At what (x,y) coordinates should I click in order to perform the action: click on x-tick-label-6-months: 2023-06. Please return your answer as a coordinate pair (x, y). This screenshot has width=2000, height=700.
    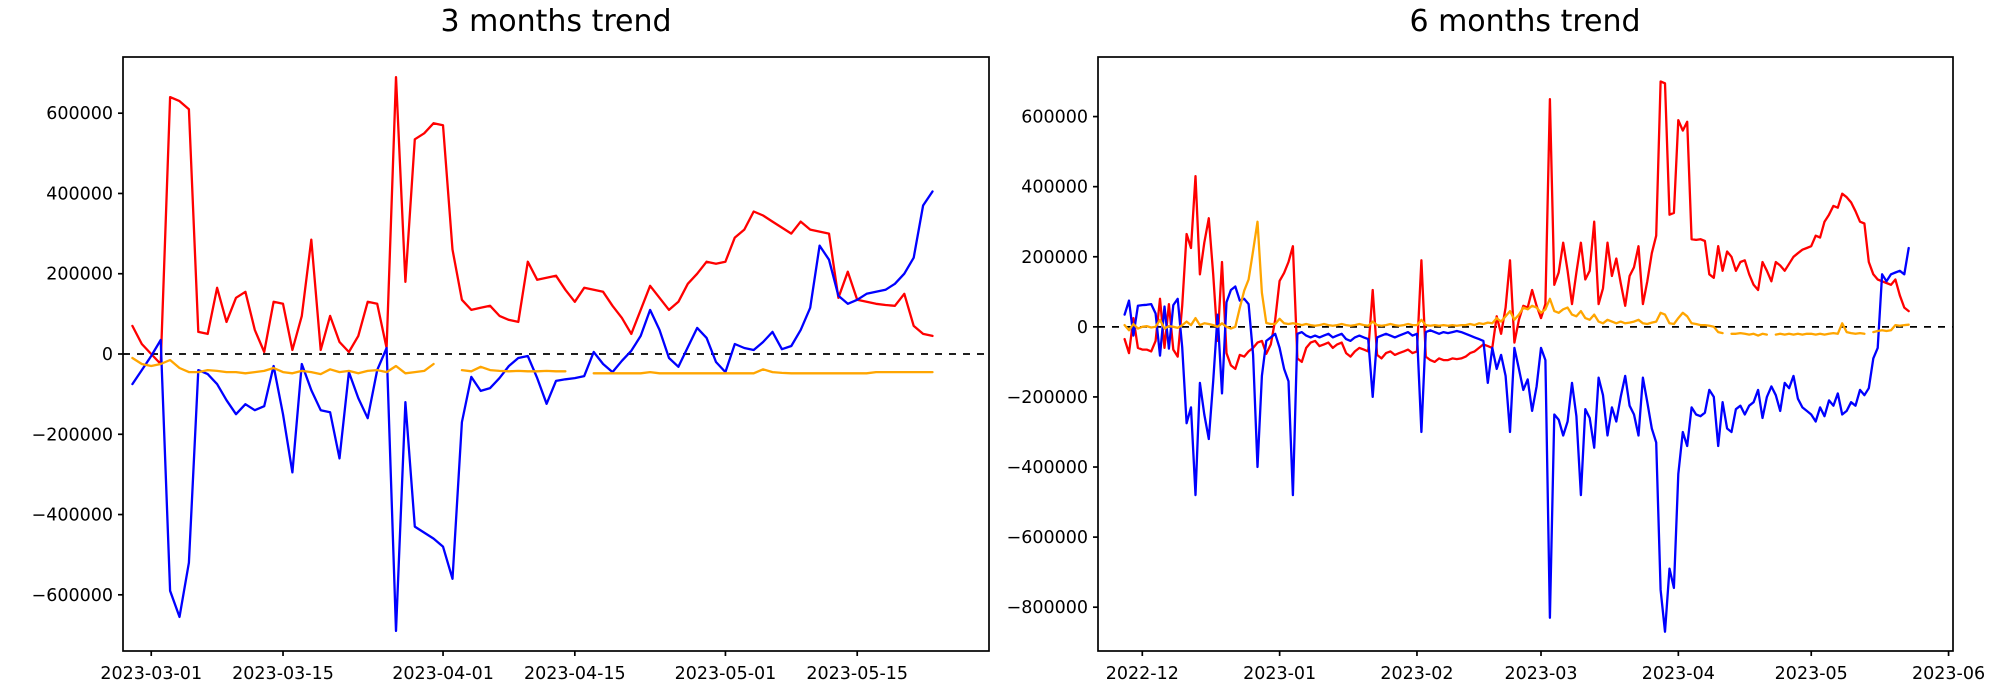
    Looking at the image, I should click on (1948, 674).